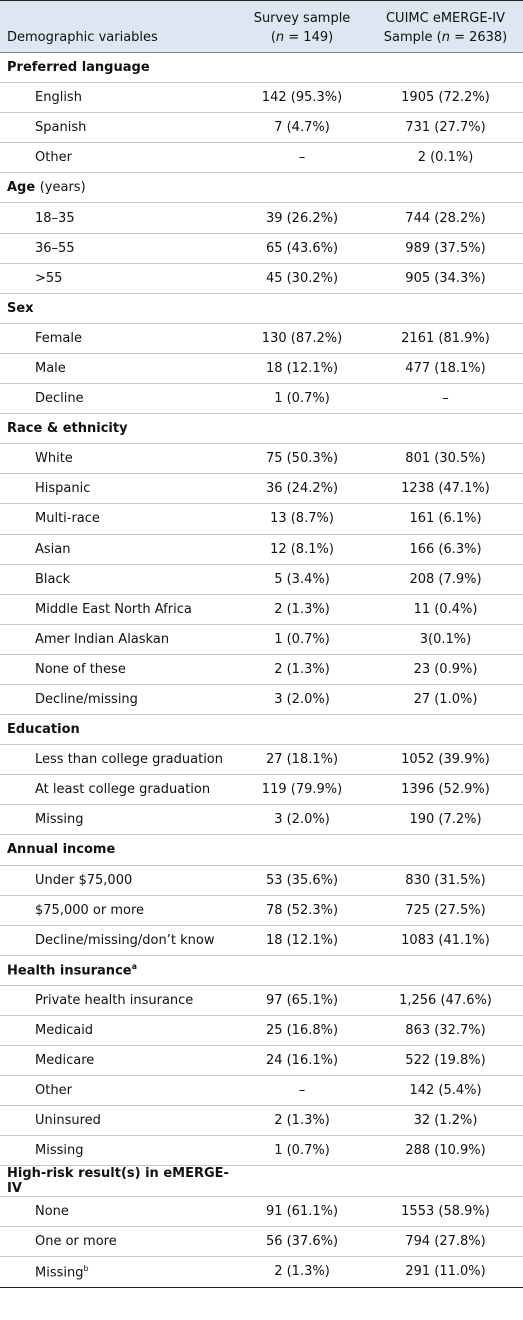 This screenshot has width=523, height=1320. I want to click on header-cell: Survey sample (n = 149), so click(302, 30).